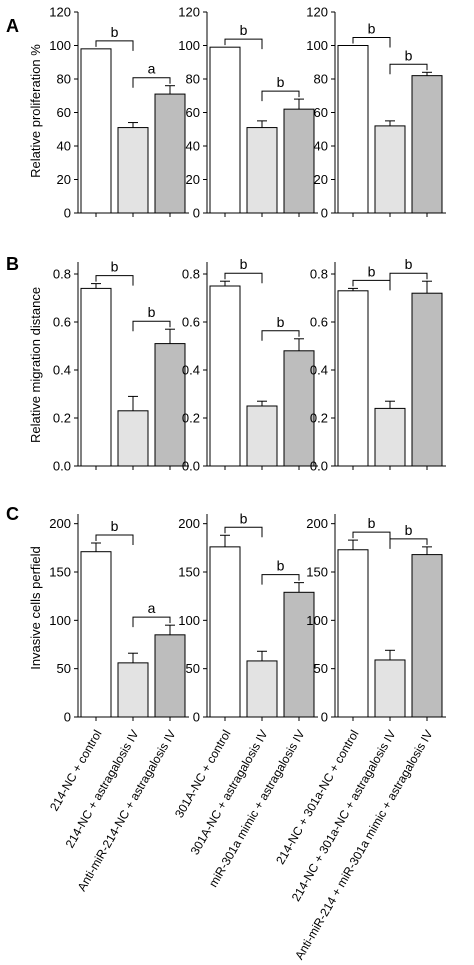 Image resolution: width=474 pixels, height=965 pixels. What do you see at coordinates (376, 619) in the screenshot?
I see `chart-panel-c-3: 0 50 100 150 200 b b` at bounding box center [376, 619].